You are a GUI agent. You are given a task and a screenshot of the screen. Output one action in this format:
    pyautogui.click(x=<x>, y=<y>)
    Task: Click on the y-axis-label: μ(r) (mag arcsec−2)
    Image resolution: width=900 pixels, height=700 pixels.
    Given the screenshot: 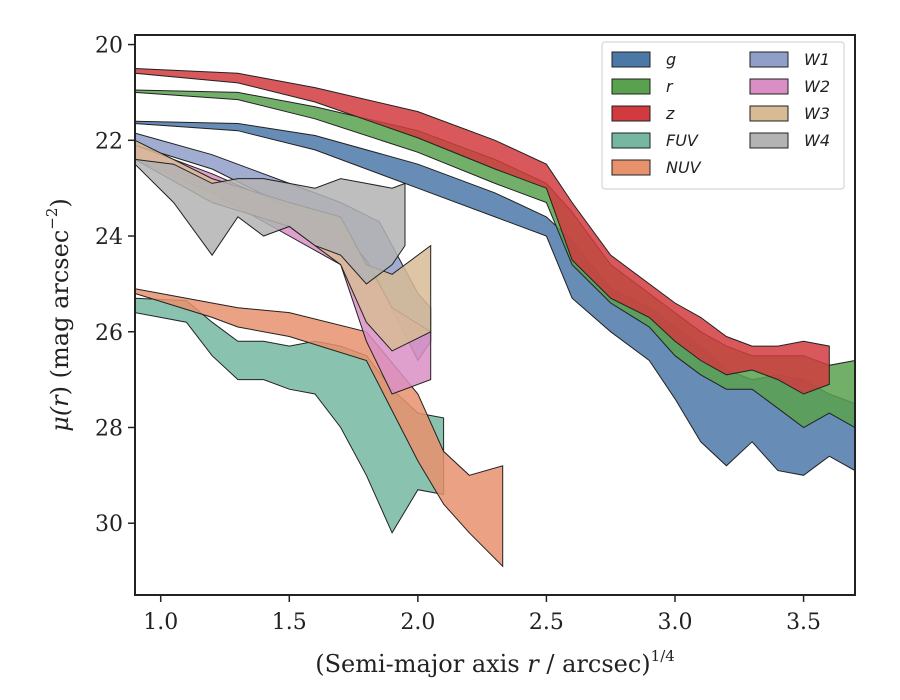 What is the action you would take?
    pyautogui.click(x=58, y=315)
    